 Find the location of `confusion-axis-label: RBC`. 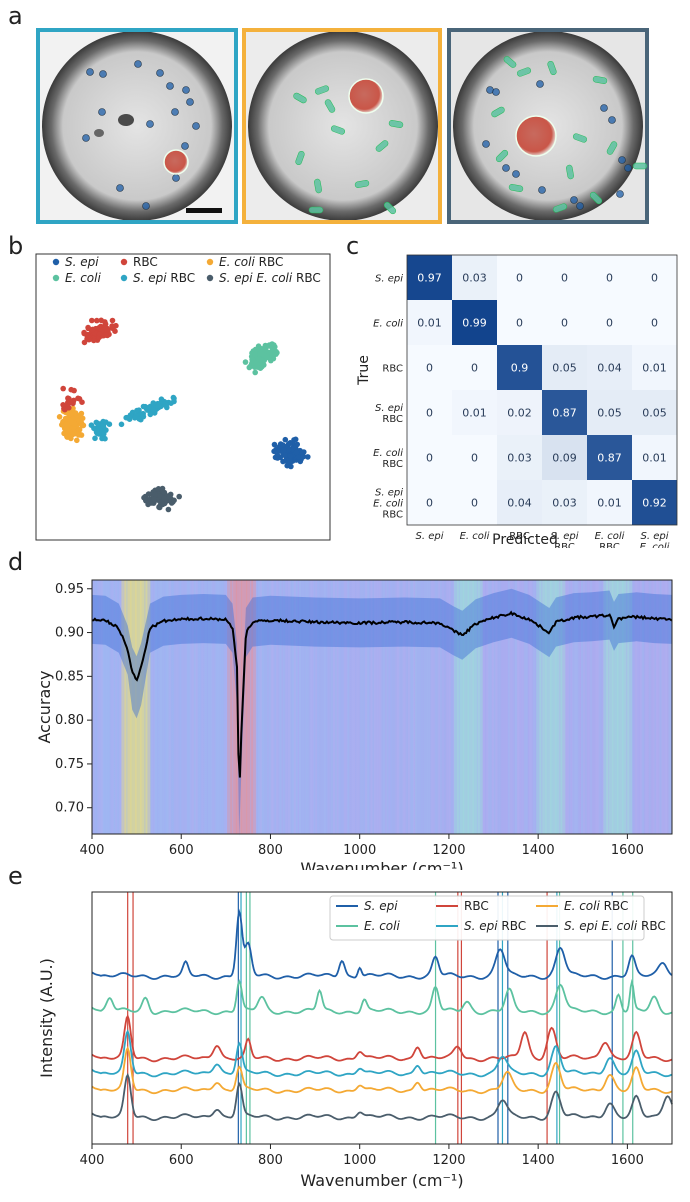

confusion-axis-label: RBC is located at coordinates (519, 536).